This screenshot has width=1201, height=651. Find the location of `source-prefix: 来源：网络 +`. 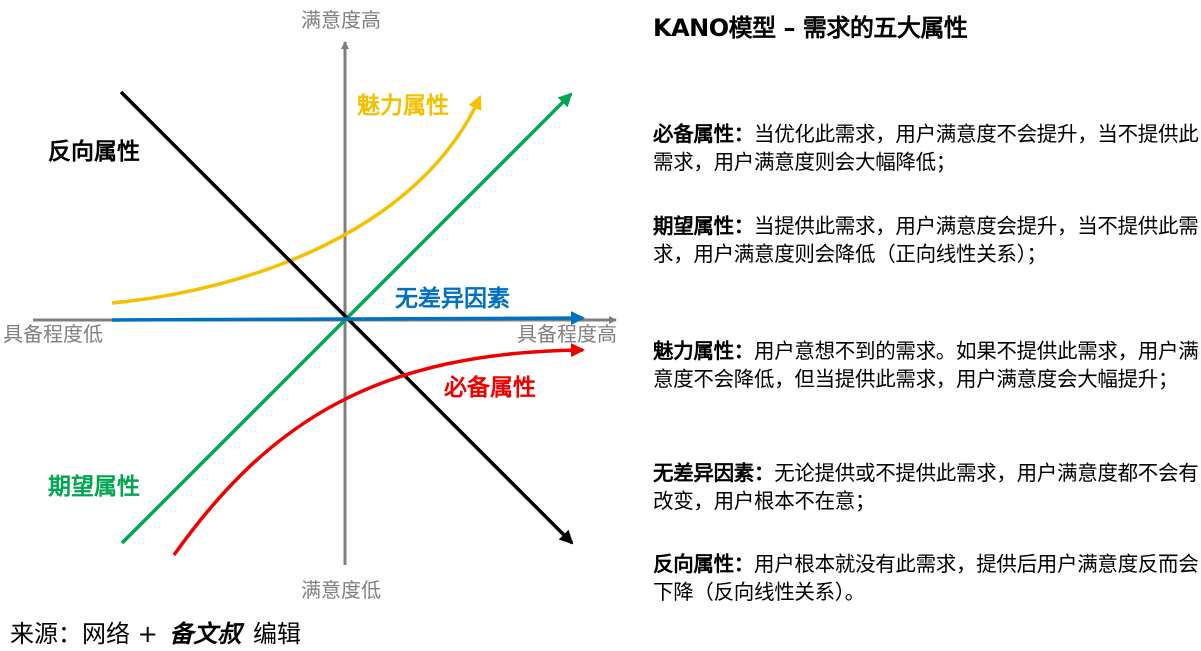

source-prefix: 来源：网络 + is located at coordinates (84, 634).